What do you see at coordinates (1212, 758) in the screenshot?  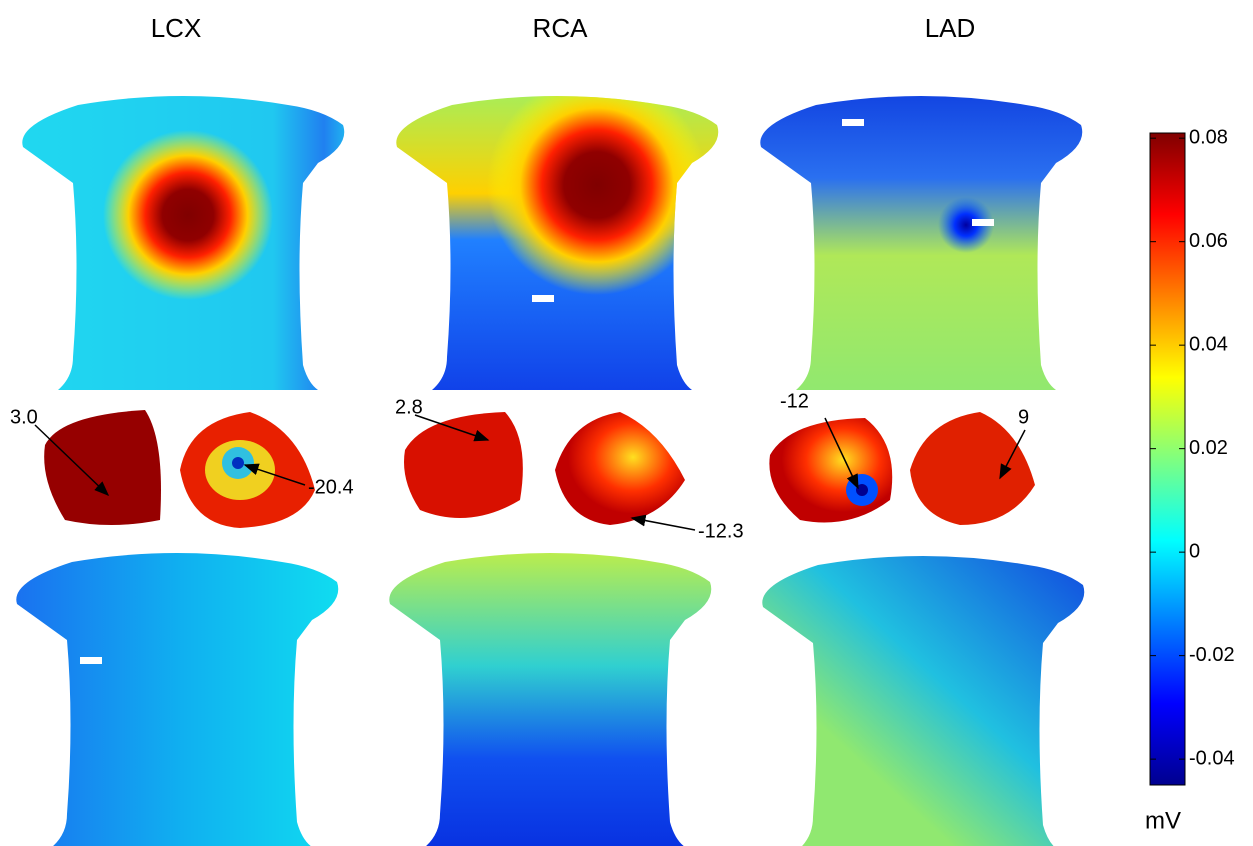 I see `colorbar-tick-label: -0.04` at bounding box center [1212, 758].